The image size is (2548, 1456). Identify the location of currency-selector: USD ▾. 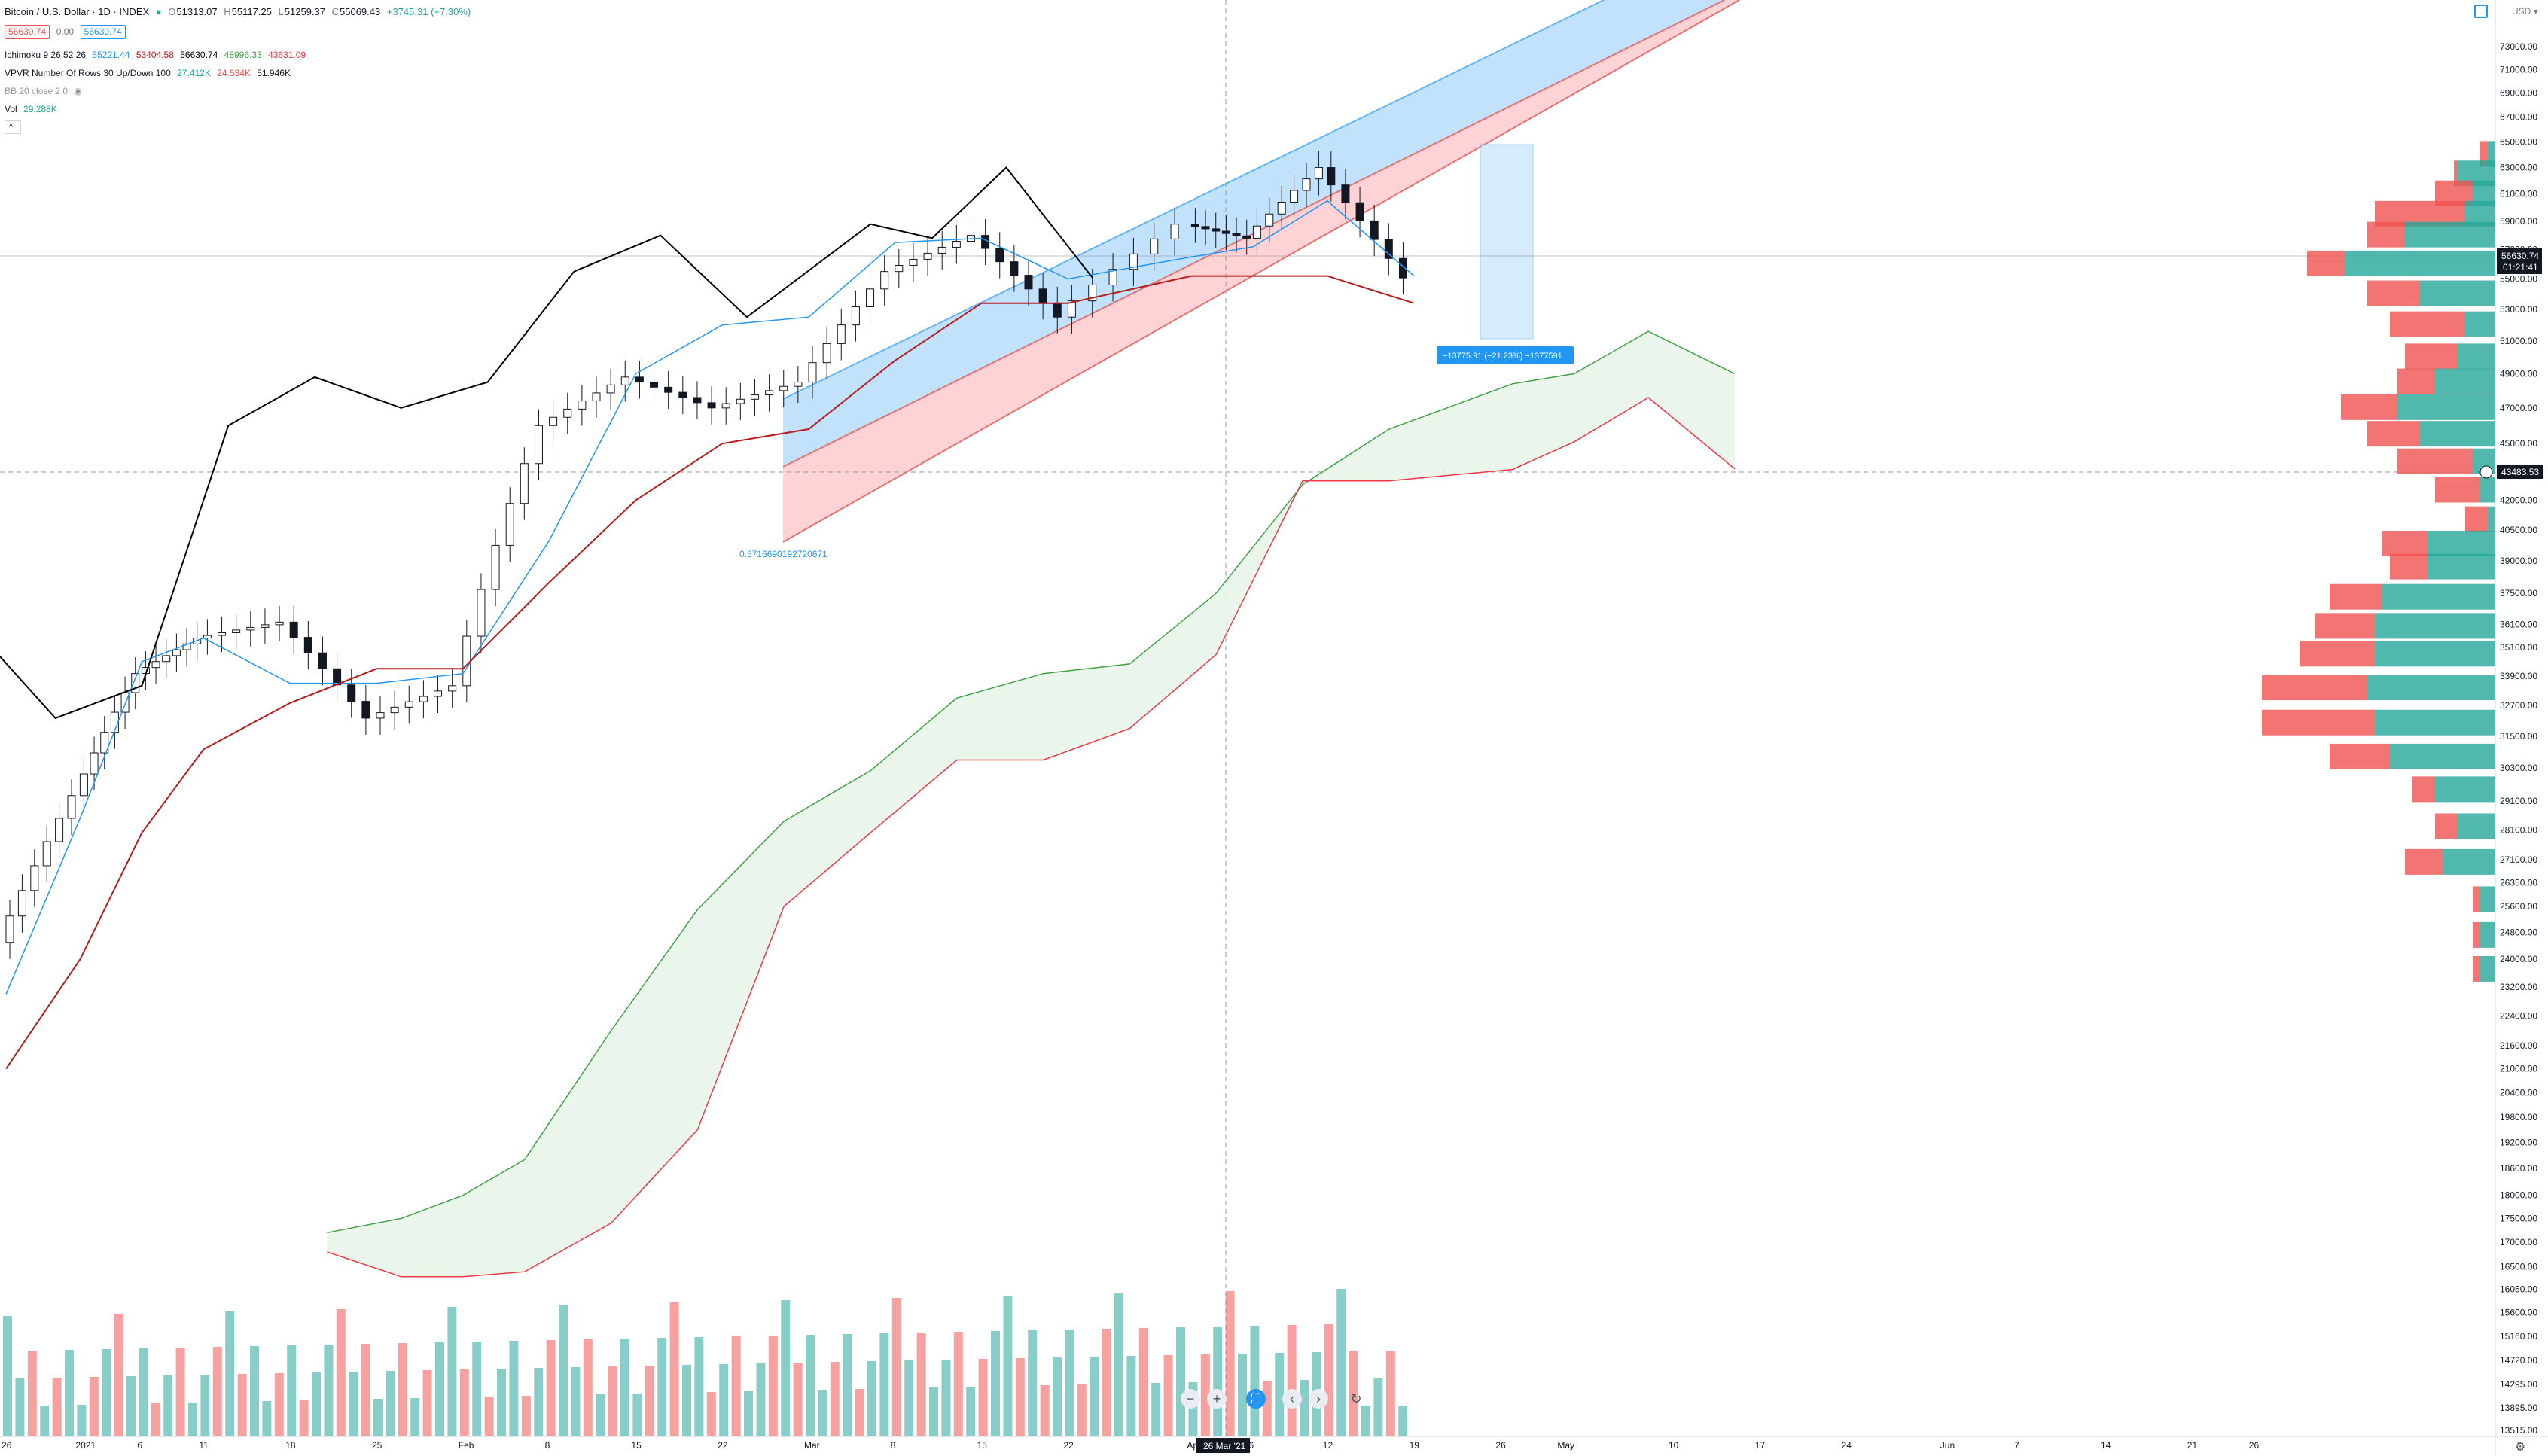
(2525, 11).